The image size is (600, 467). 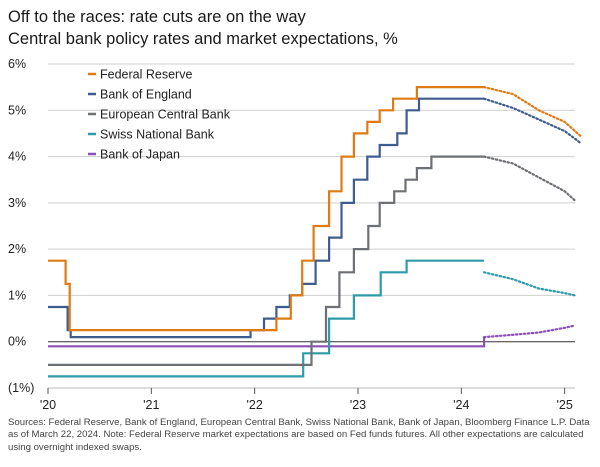 What do you see at coordinates (17, 110) in the screenshot?
I see `y-tick-label: 5%` at bounding box center [17, 110].